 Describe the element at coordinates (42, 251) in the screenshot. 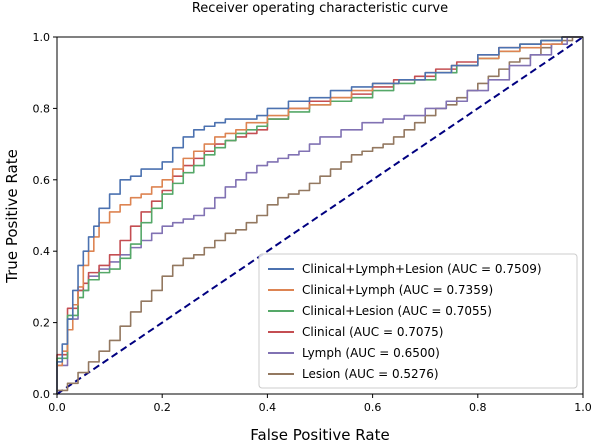

I see `y-tick-label: 0.4` at that location.